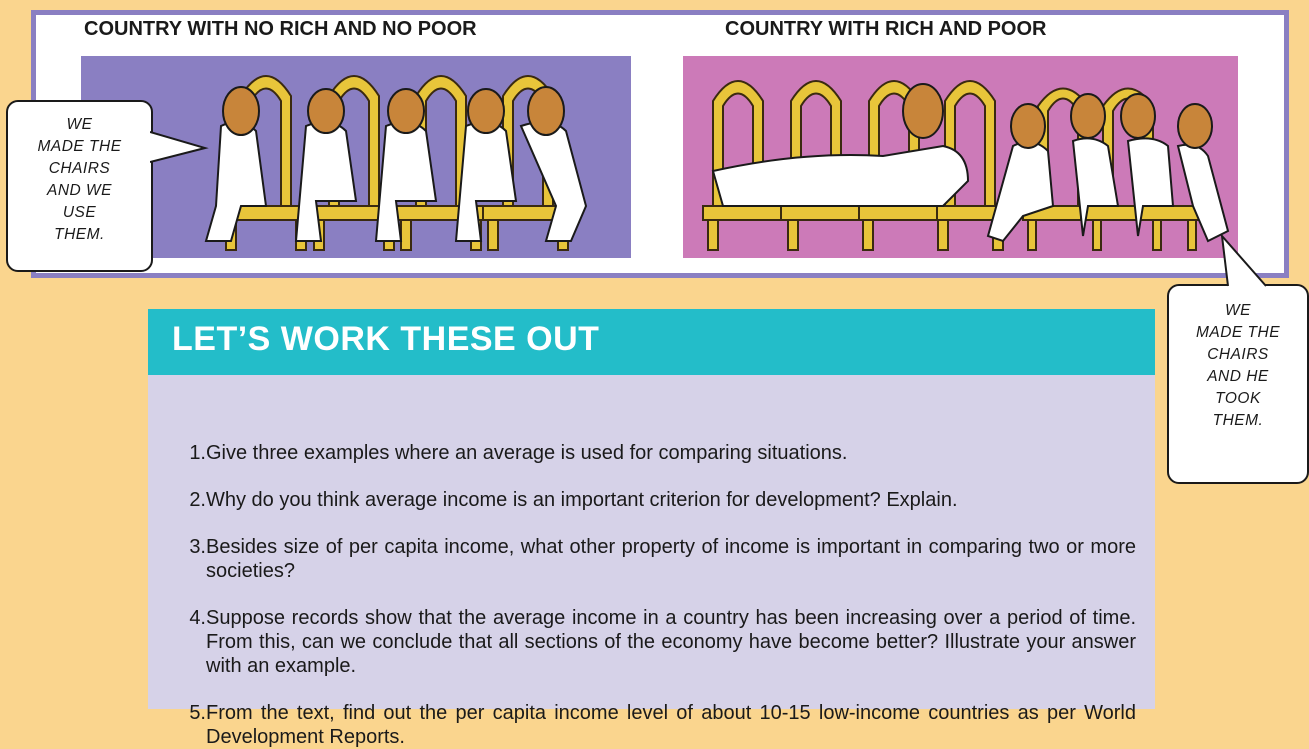 Image resolution: width=1309 pixels, height=749 pixels. What do you see at coordinates (280, 29) in the screenshot?
I see `left-caption: COUNTRY WITH NO RICH AND NO POOR` at bounding box center [280, 29].